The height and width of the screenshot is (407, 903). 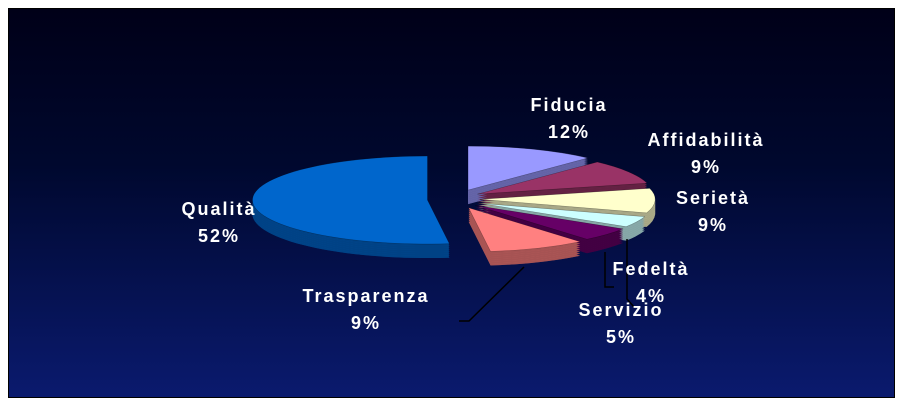 What do you see at coordinates (650, 283) in the screenshot?
I see `data-label: Fedeltà 4%` at bounding box center [650, 283].